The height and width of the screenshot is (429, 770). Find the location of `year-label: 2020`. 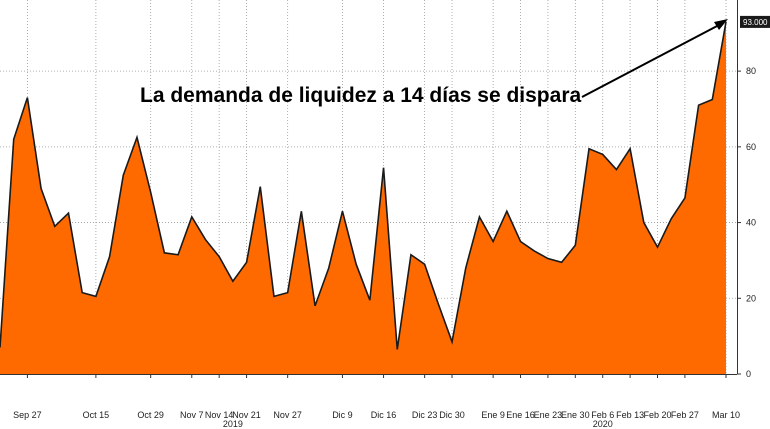

year-label: 2020 is located at coordinates (603, 424).